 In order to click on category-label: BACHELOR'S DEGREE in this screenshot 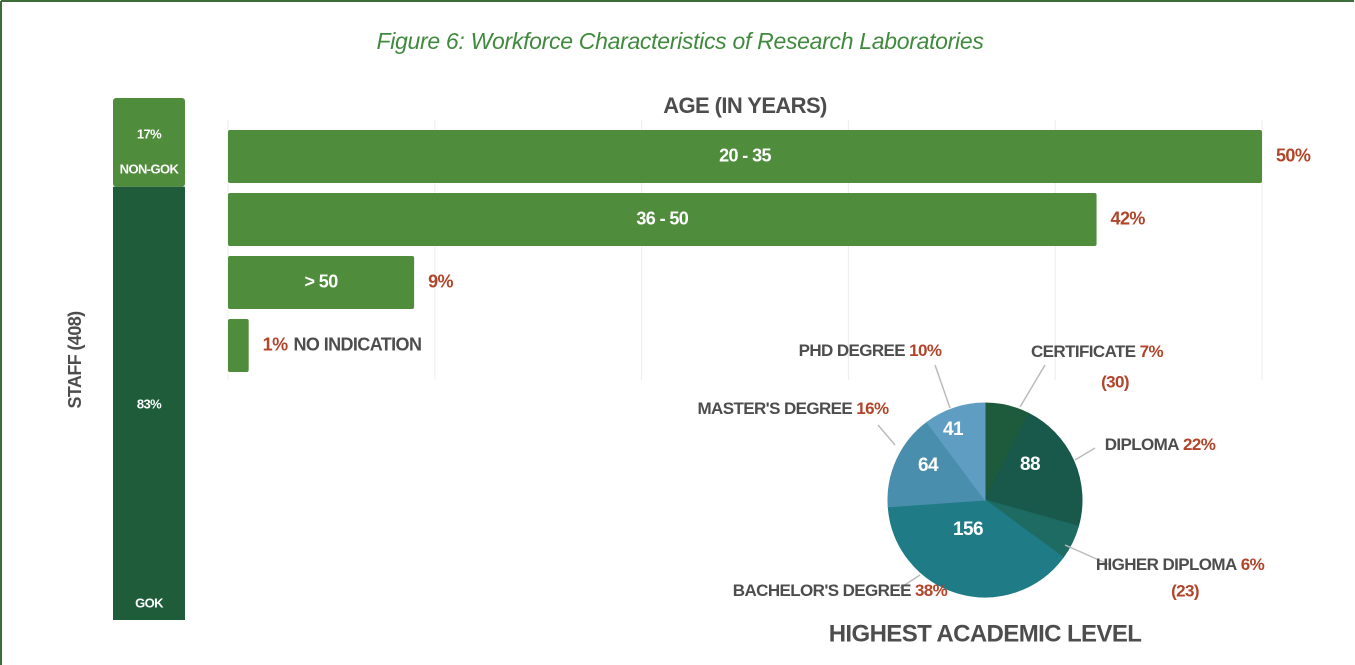, I will do `click(822, 590)`.